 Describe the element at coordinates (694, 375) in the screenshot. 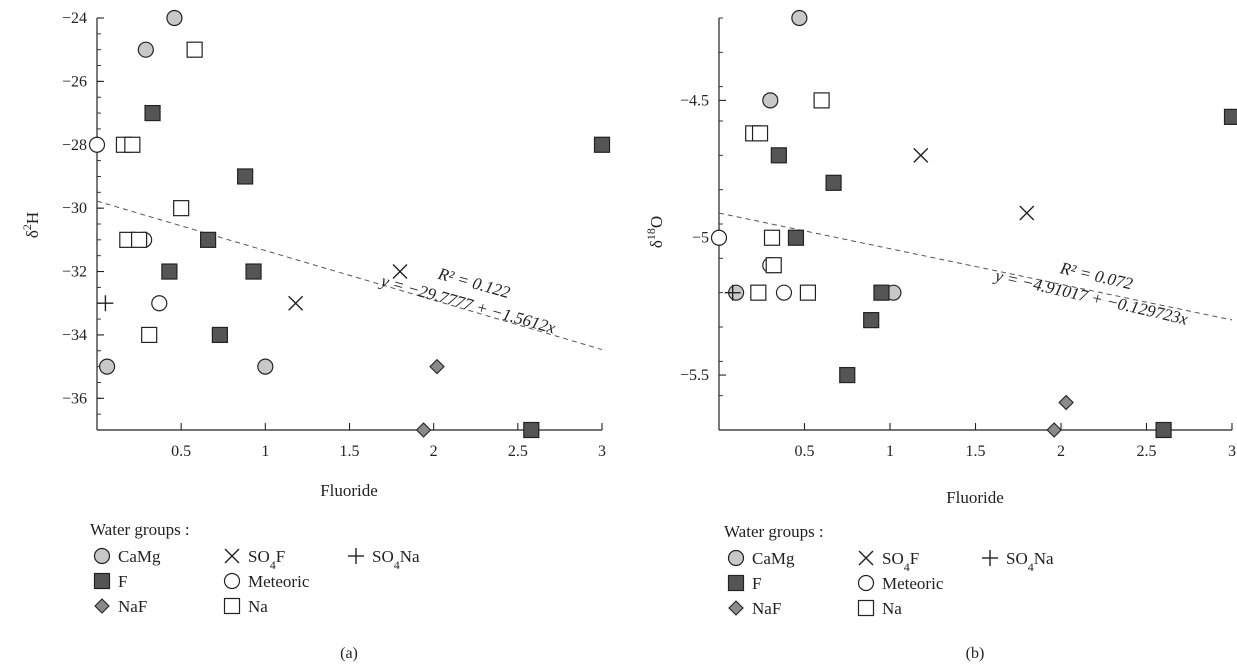

I see `panel-b-y-tick-label: −5.5` at that location.